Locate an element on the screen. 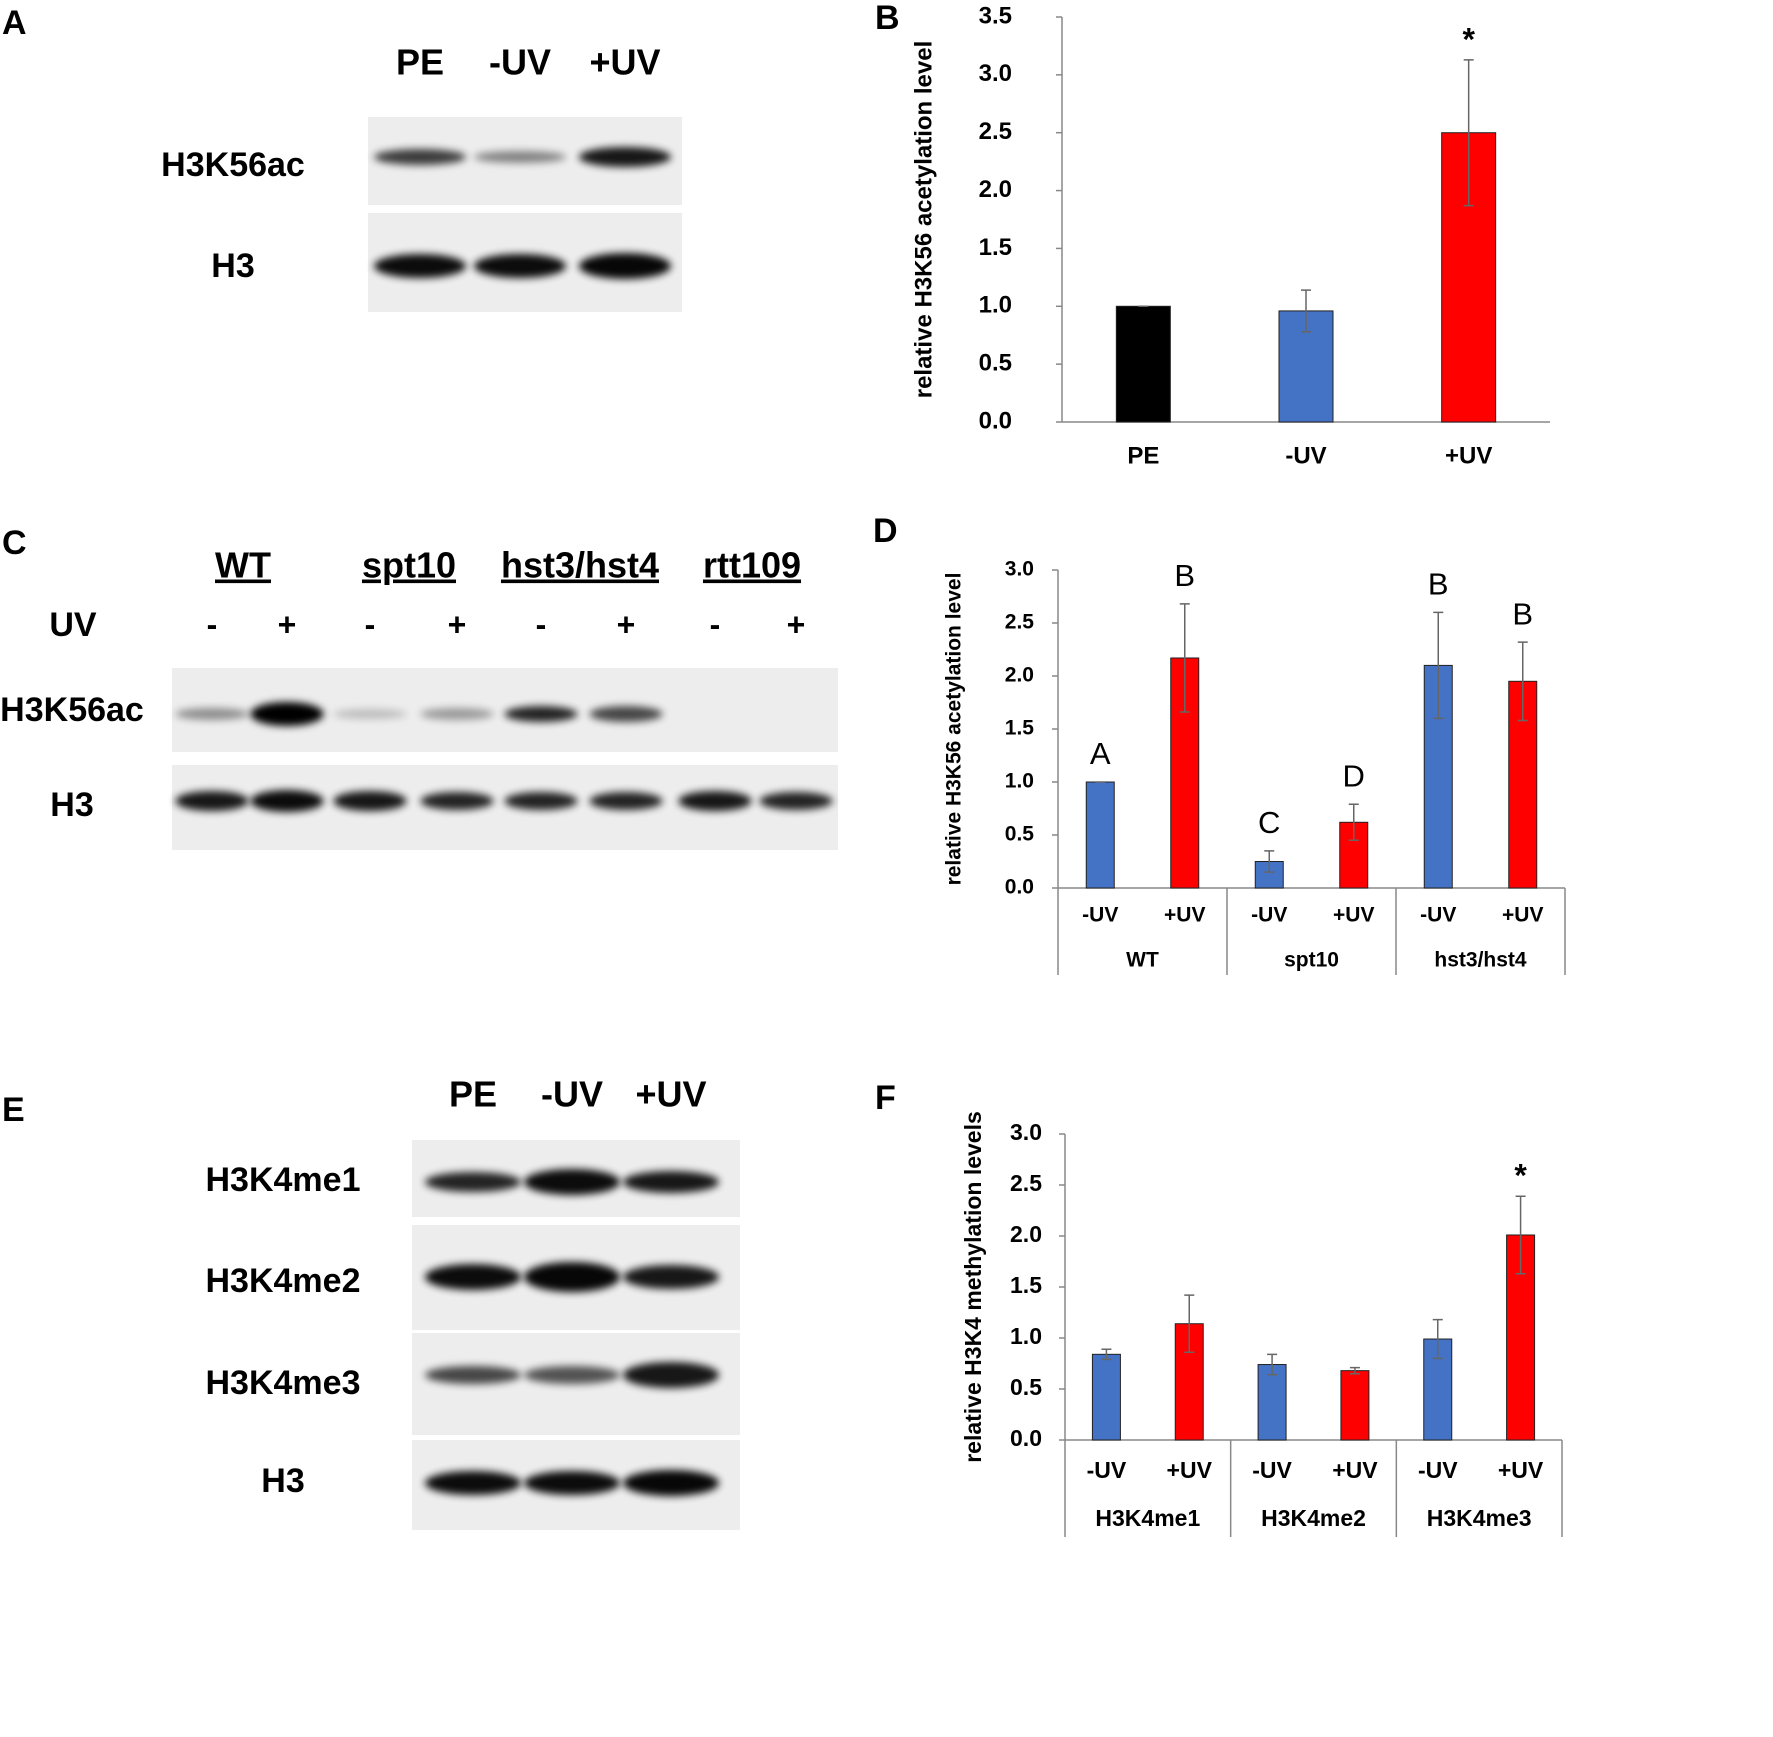  group-label: H3K4me1 is located at coordinates (1147, 1518).